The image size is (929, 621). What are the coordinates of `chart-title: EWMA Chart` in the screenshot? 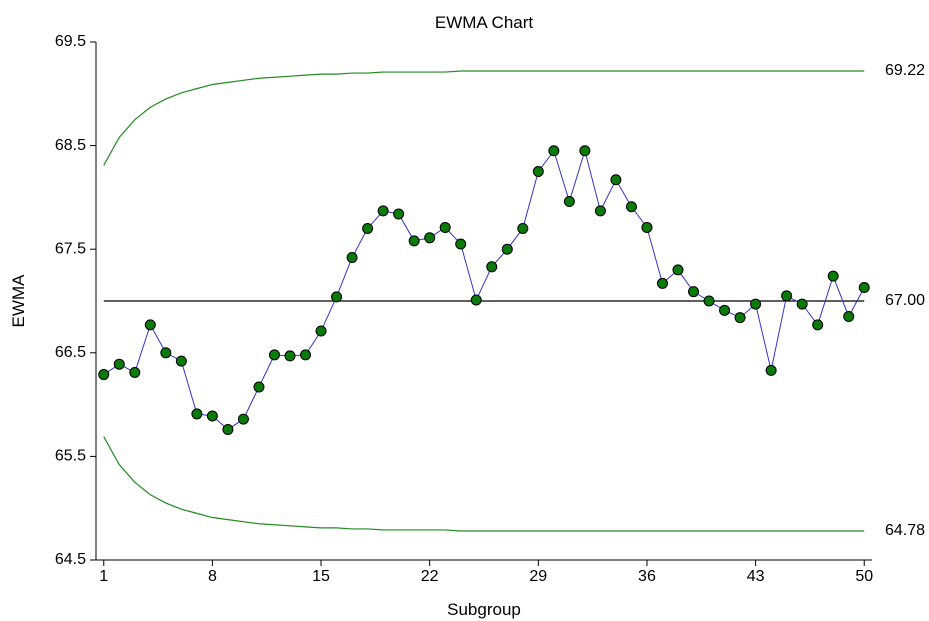 It's located at (484, 22).